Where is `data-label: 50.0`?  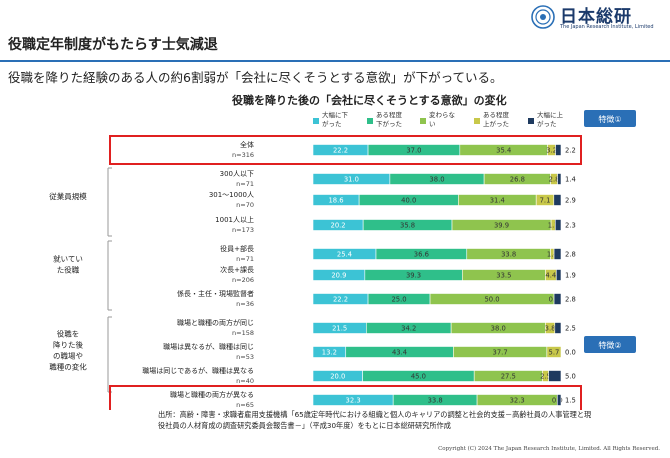
data-label: 50.0 is located at coordinates (491, 300).